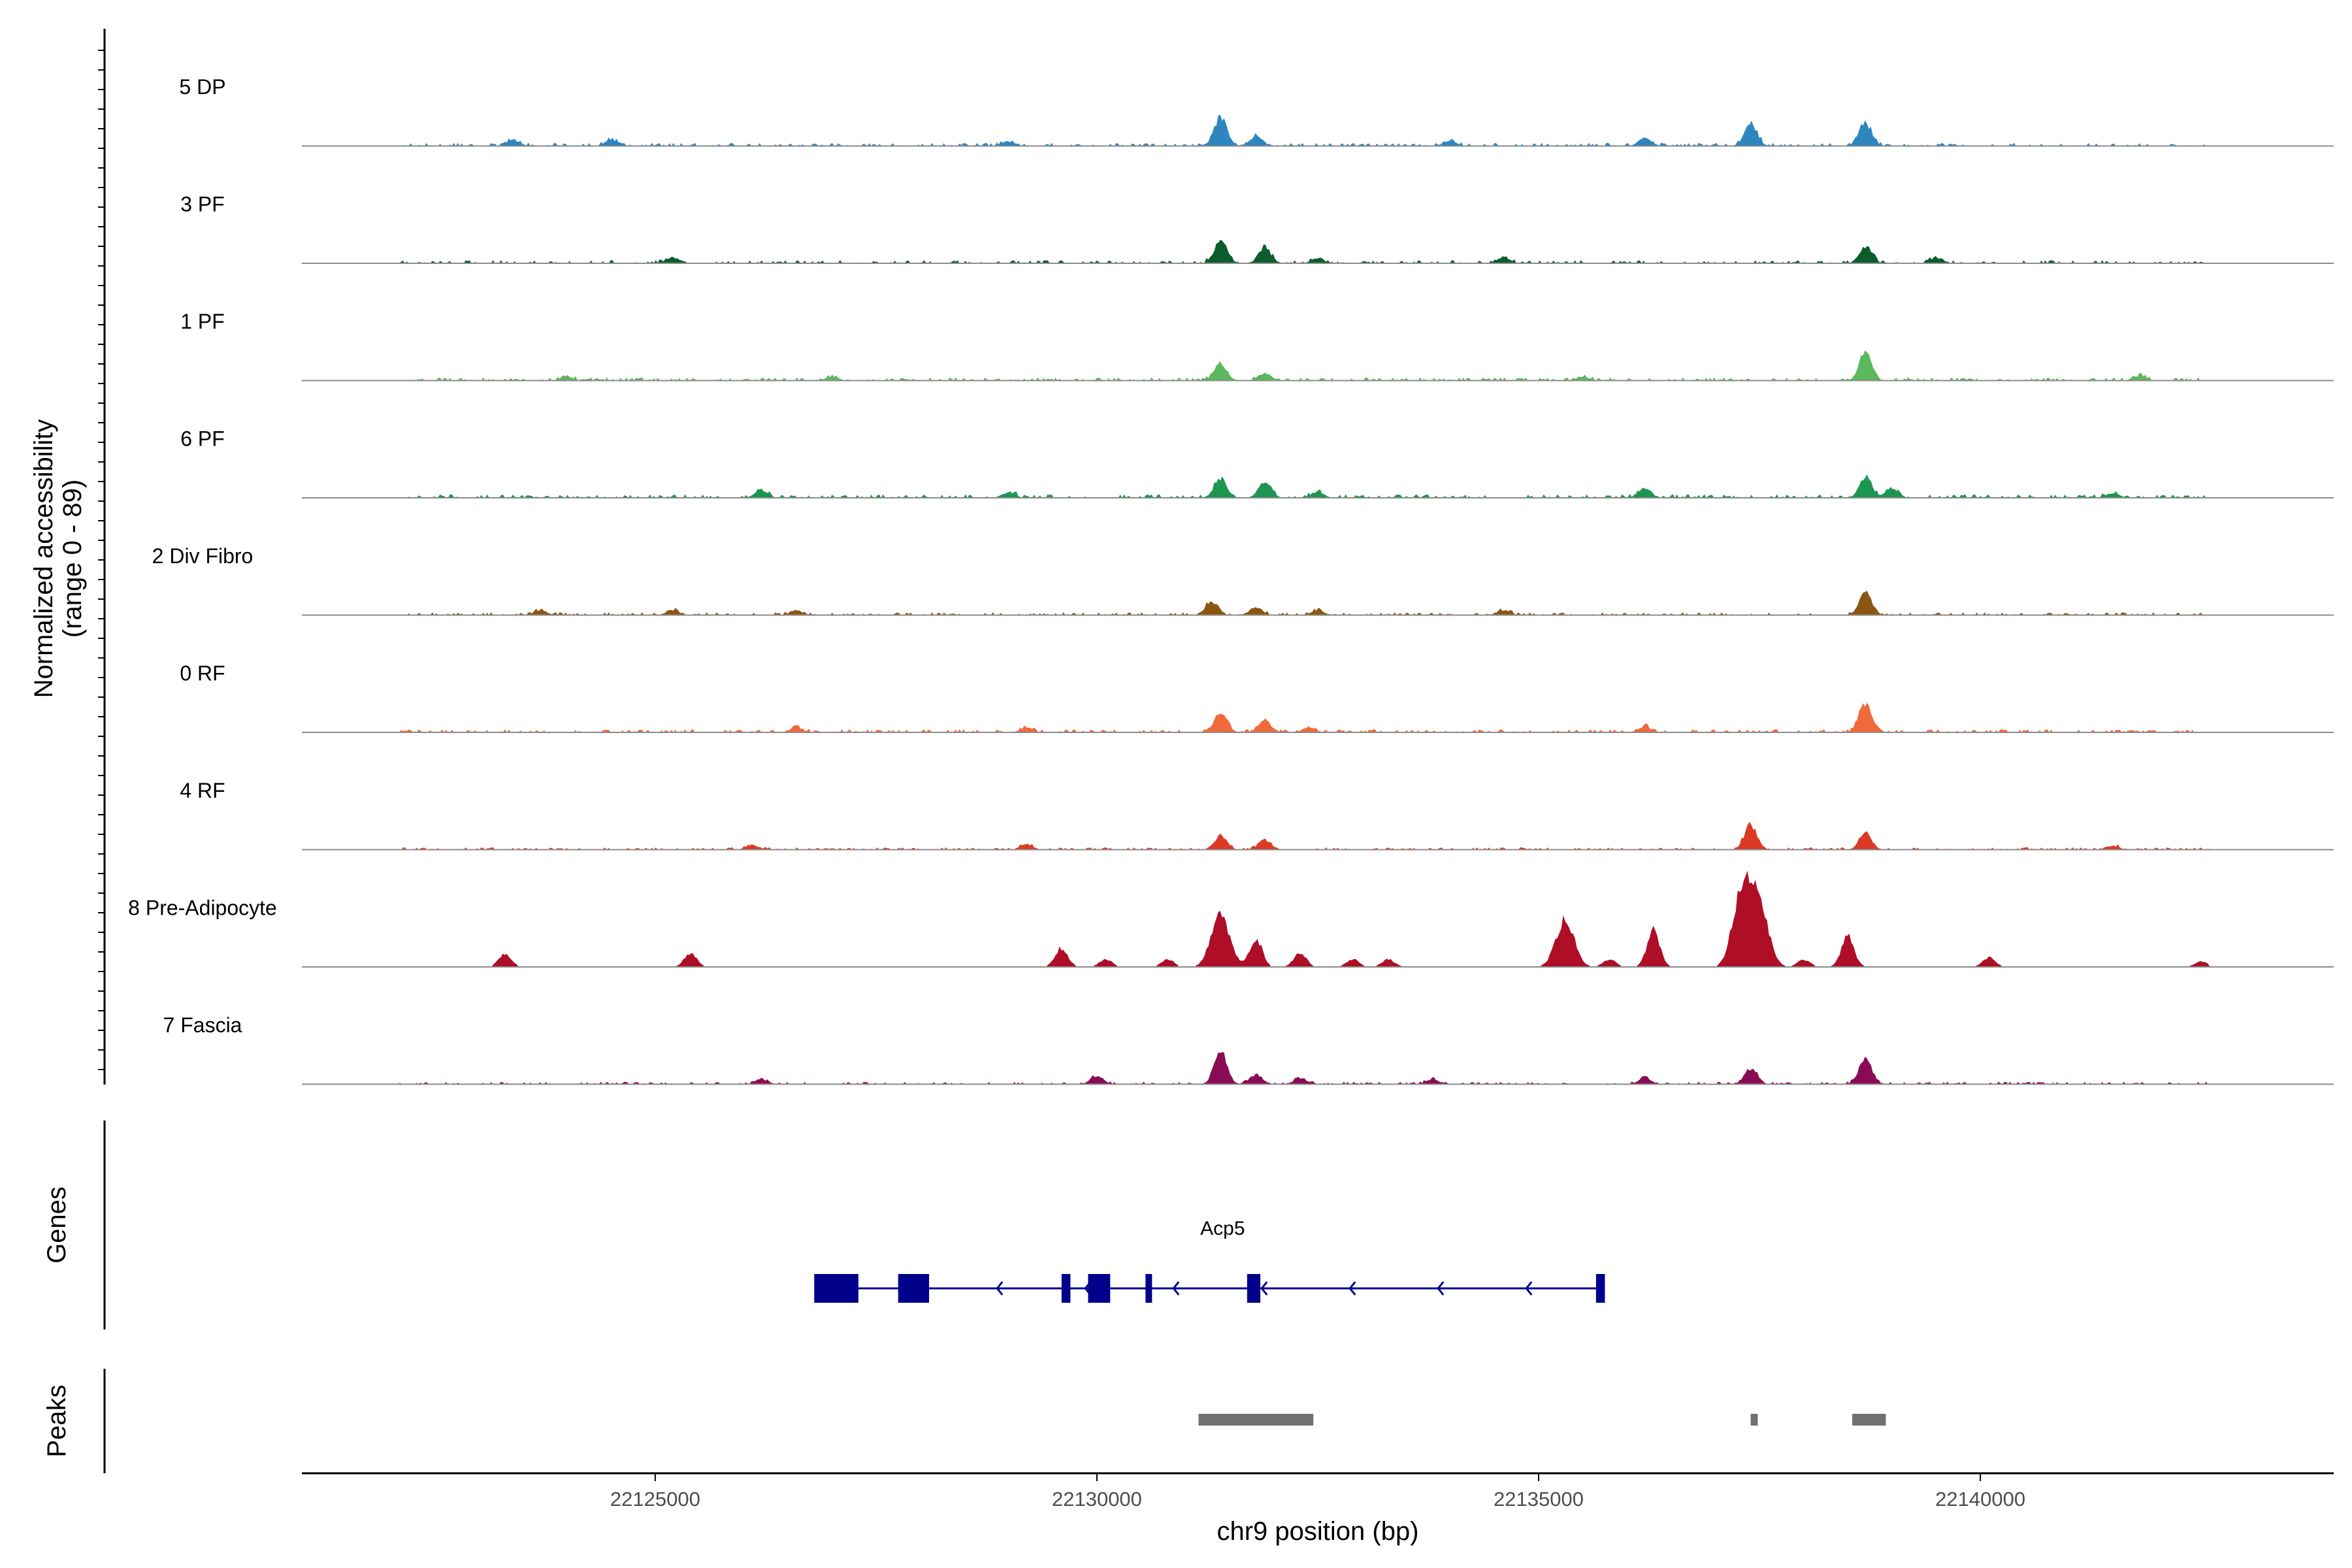  What do you see at coordinates (101, 560) in the screenshot?
I see `coverage-panel-ticks` at bounding box center [101, 560].